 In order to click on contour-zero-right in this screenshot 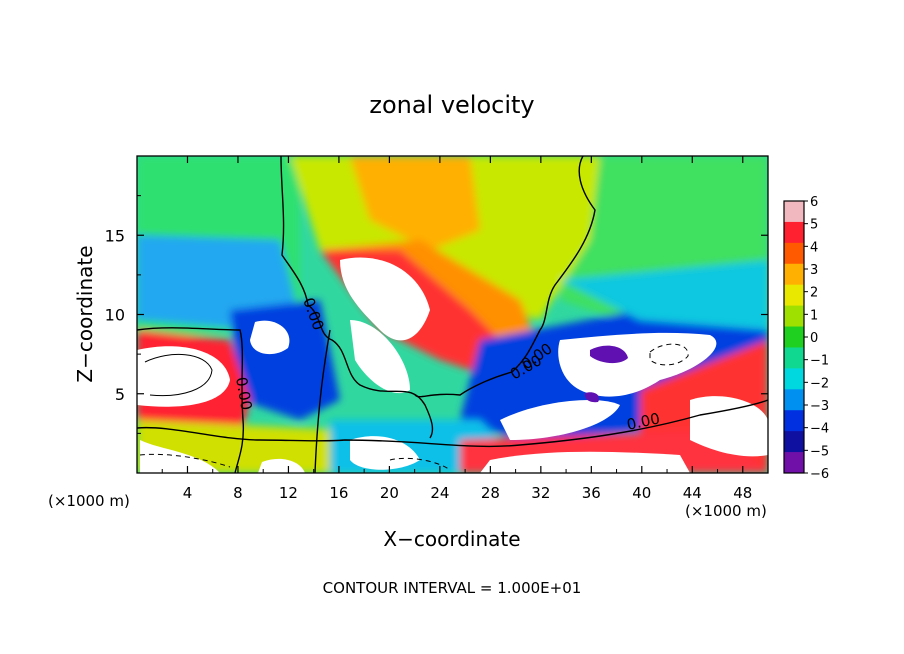, I will do `click(505, 277)`.